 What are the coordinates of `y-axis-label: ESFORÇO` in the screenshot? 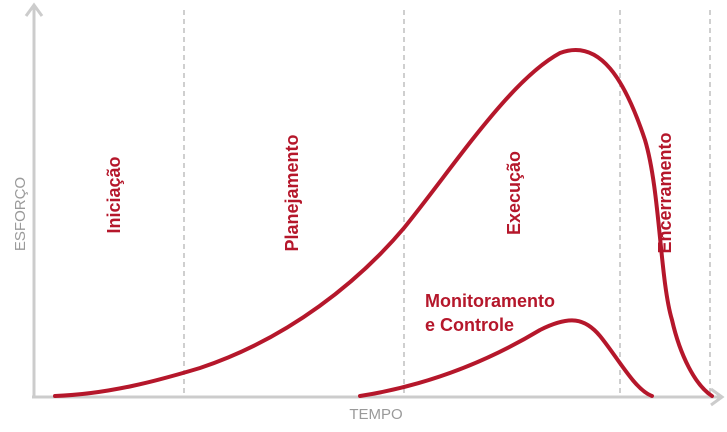 It's located at (20, 214).